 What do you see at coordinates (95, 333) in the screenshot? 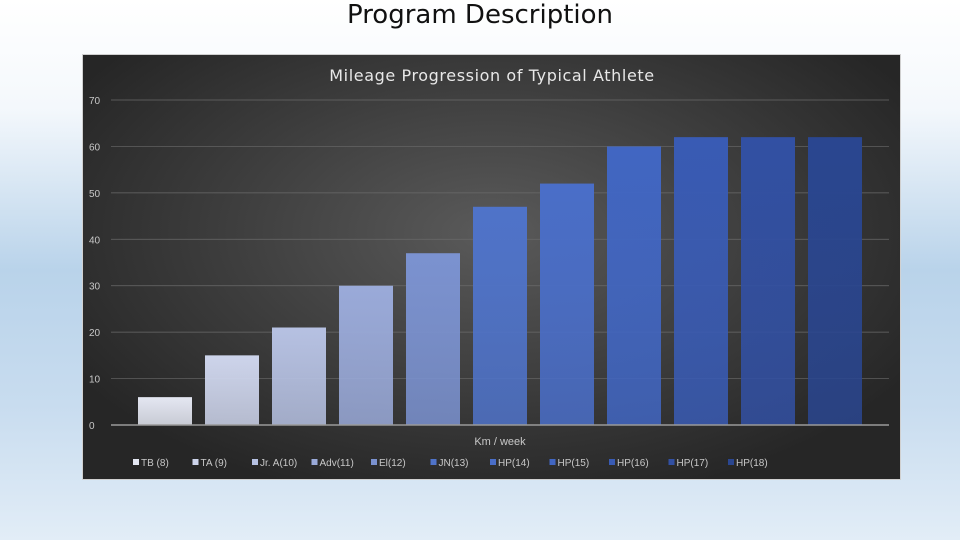
I see `y-tick-label: 20` at bounding box center [95, 333].